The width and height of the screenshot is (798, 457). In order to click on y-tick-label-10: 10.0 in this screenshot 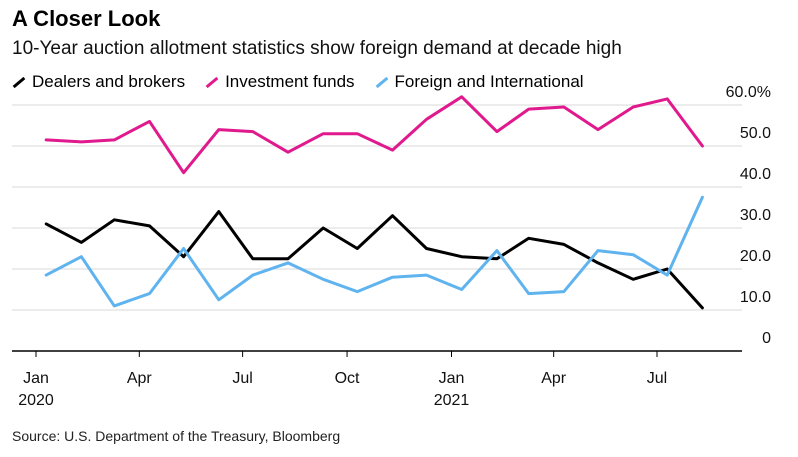, I will do `click(755, 297)`.